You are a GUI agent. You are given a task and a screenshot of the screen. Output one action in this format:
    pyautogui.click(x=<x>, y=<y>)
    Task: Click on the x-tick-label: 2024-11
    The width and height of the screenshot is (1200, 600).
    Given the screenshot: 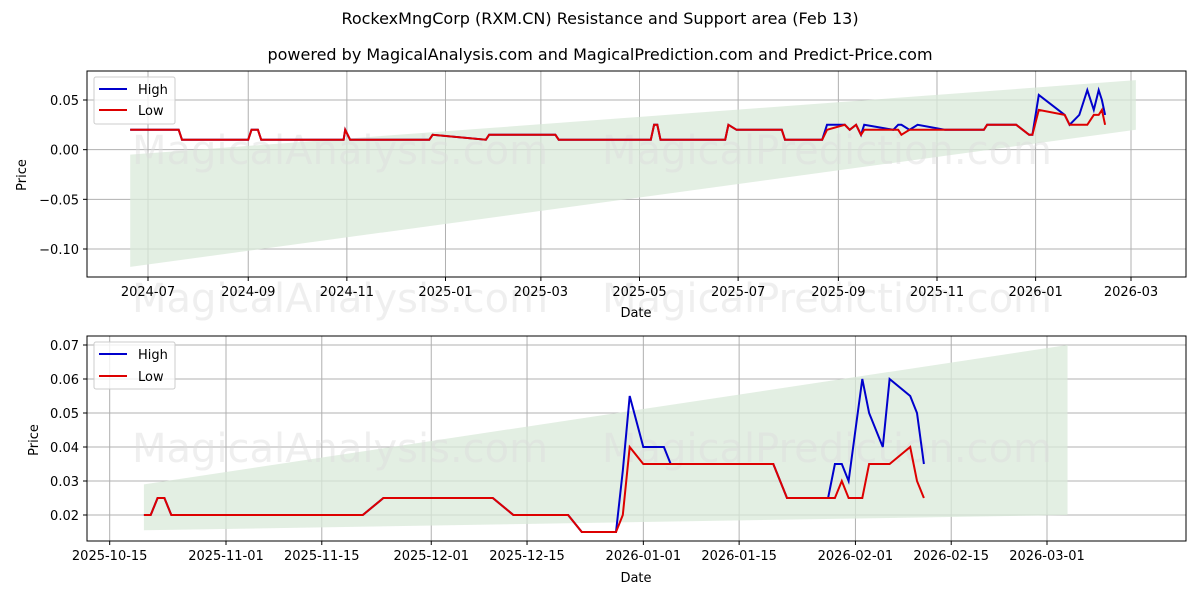 What is the action you would take?
    pyautogui.click(x=347, y=292)
    